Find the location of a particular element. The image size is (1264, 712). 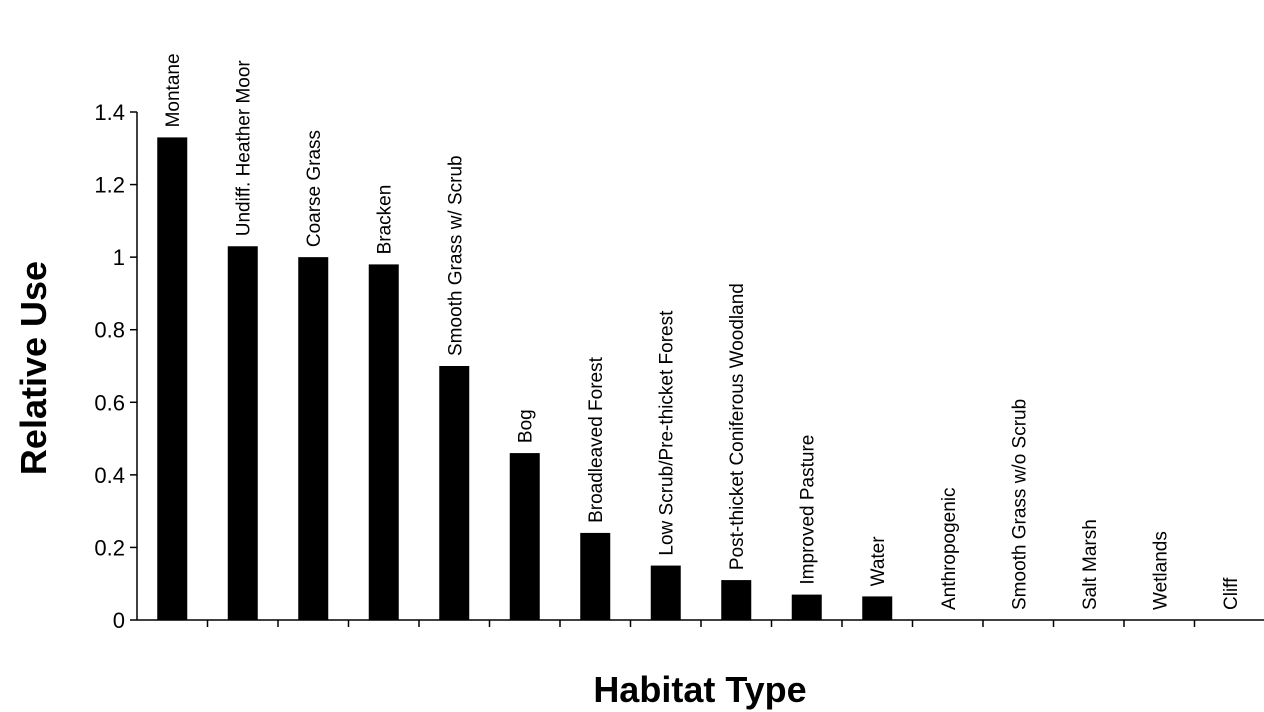

y-tick-label: 1.4 is located at coordinates (109, 112).